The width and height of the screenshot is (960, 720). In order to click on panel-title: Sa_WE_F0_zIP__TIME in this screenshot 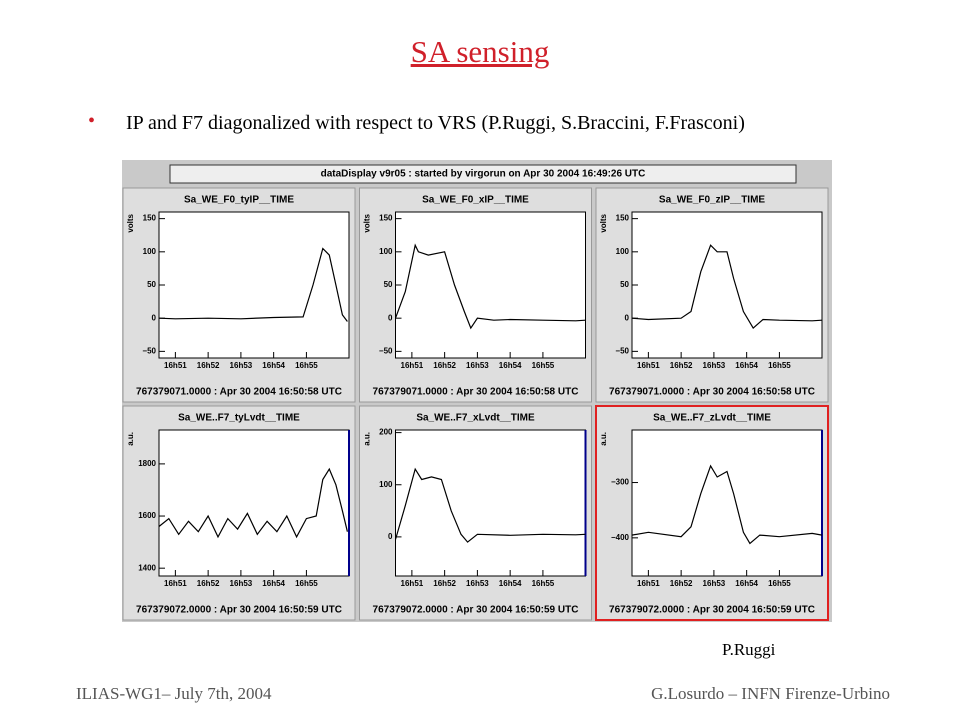, I will do `click(712, 200)`.